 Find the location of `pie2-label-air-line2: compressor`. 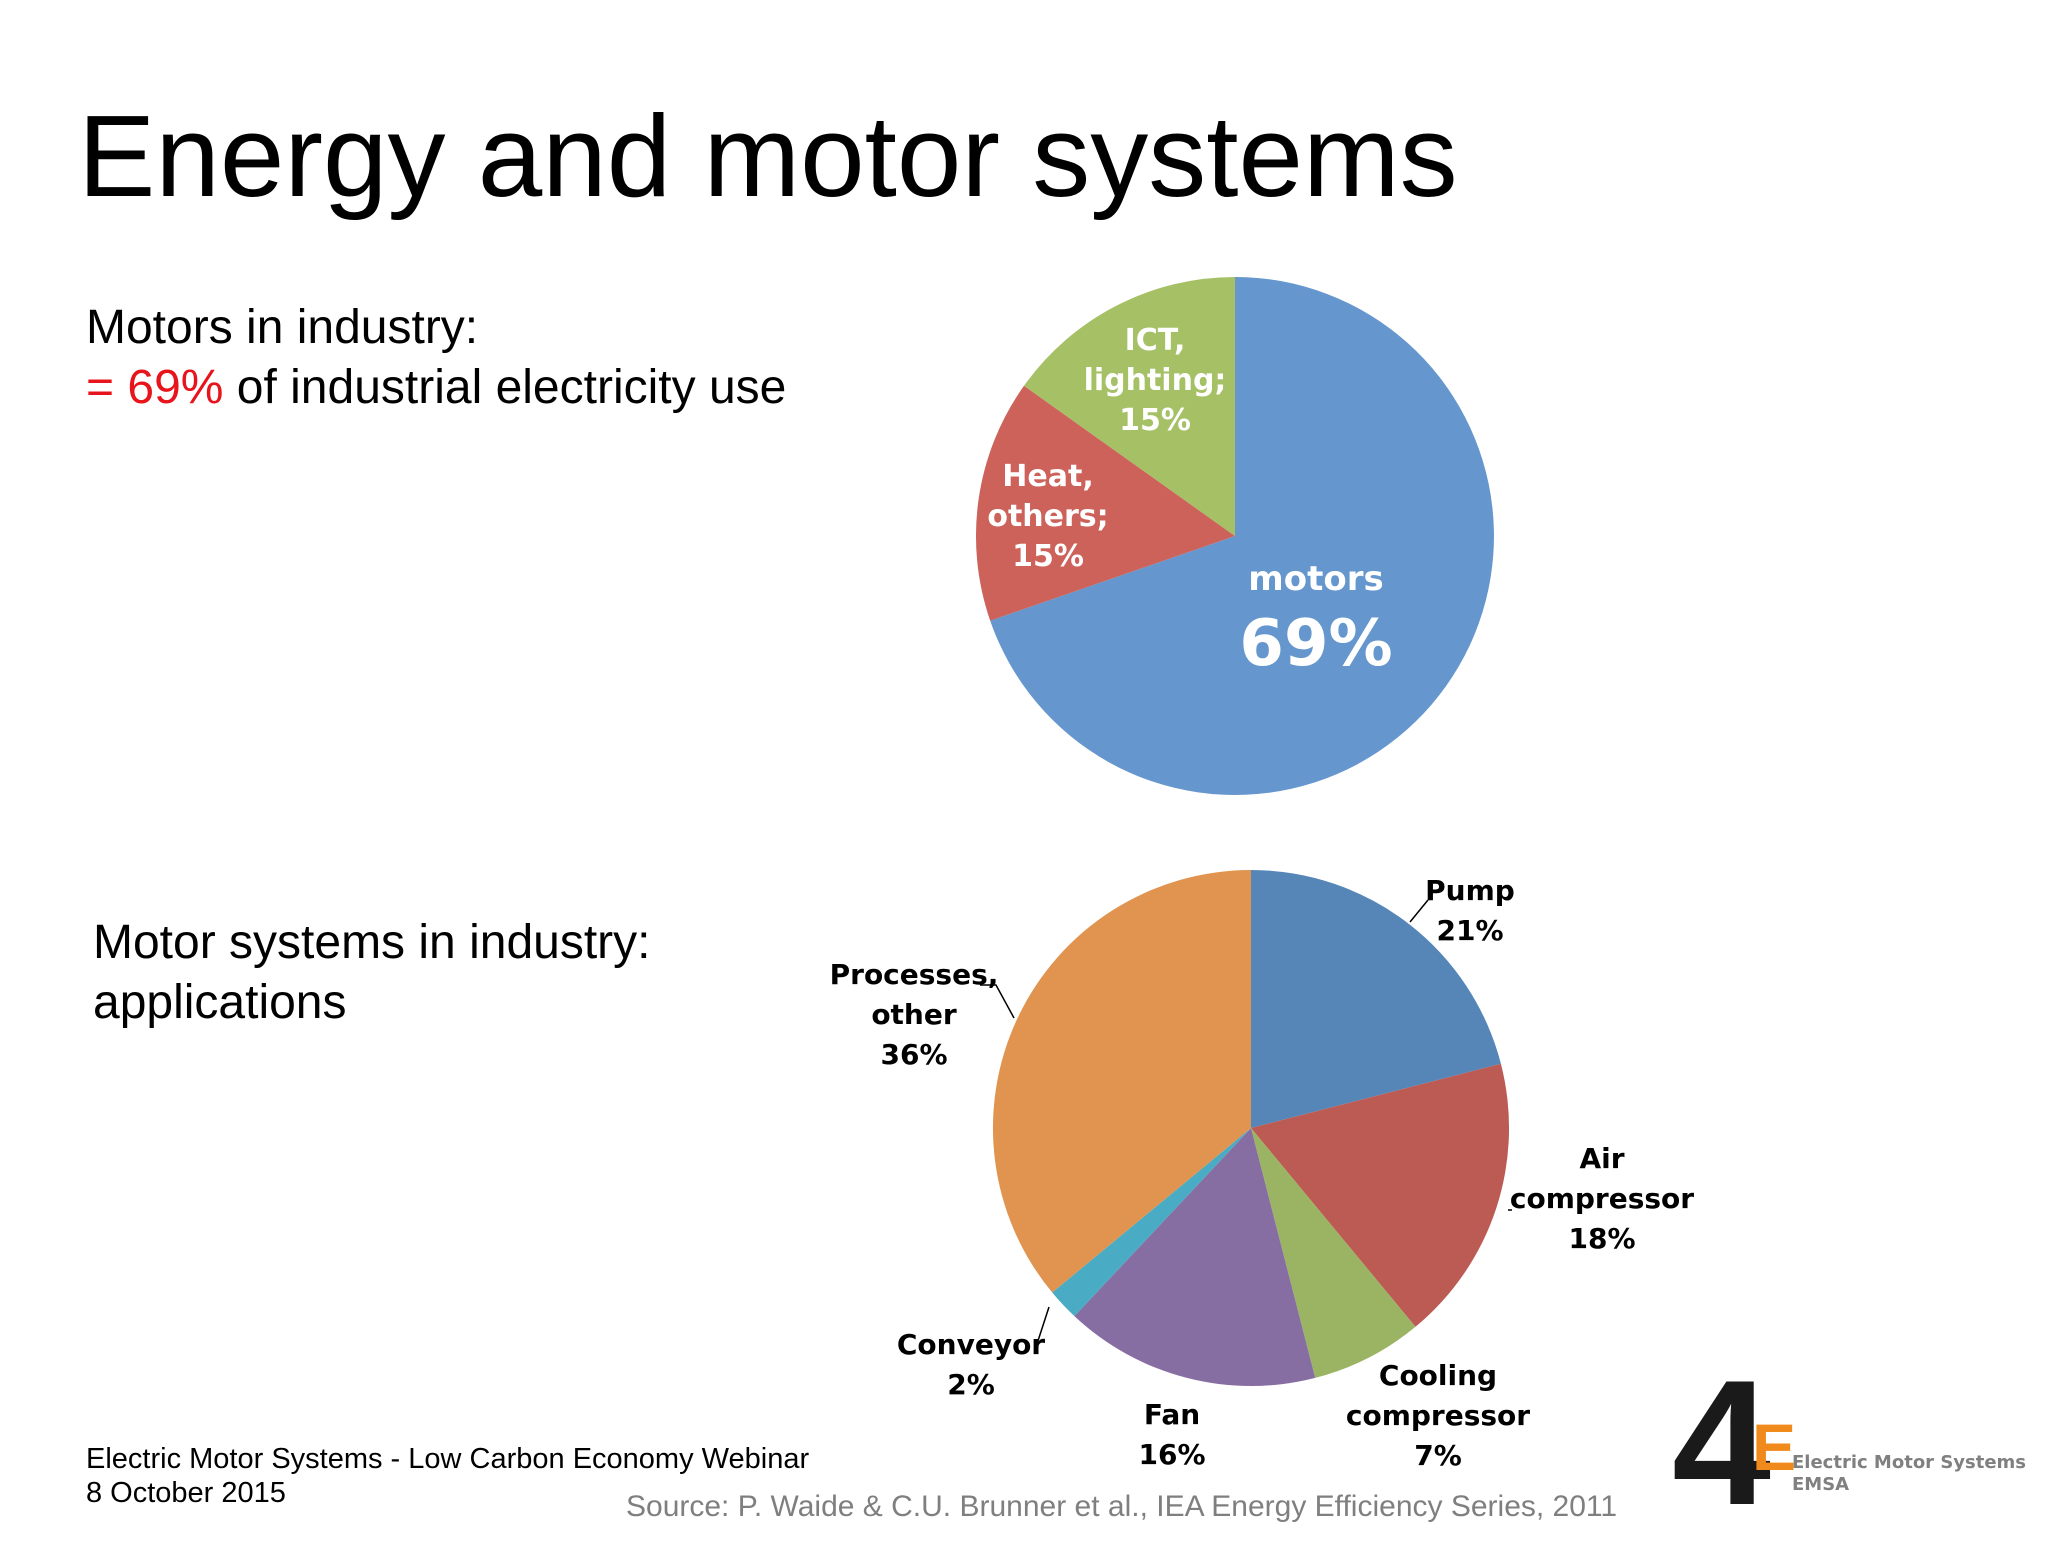

pie2-label-air-line2: compressor is located at coordinates (1602, 1198).